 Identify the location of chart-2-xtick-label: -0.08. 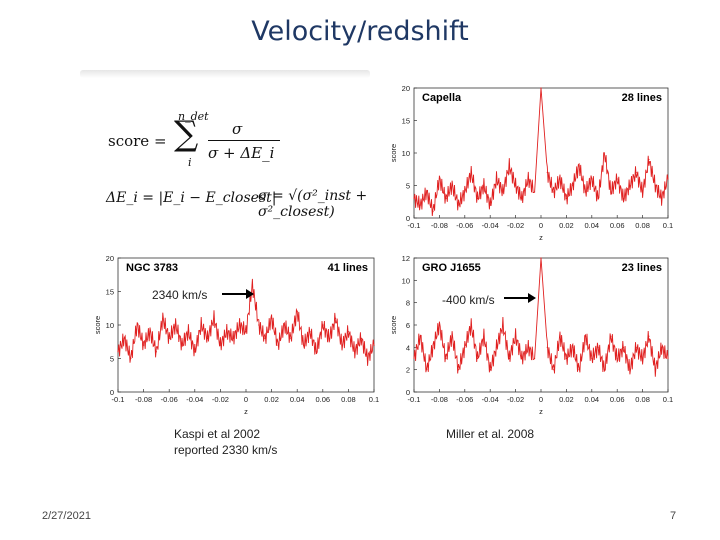
(439, 399).